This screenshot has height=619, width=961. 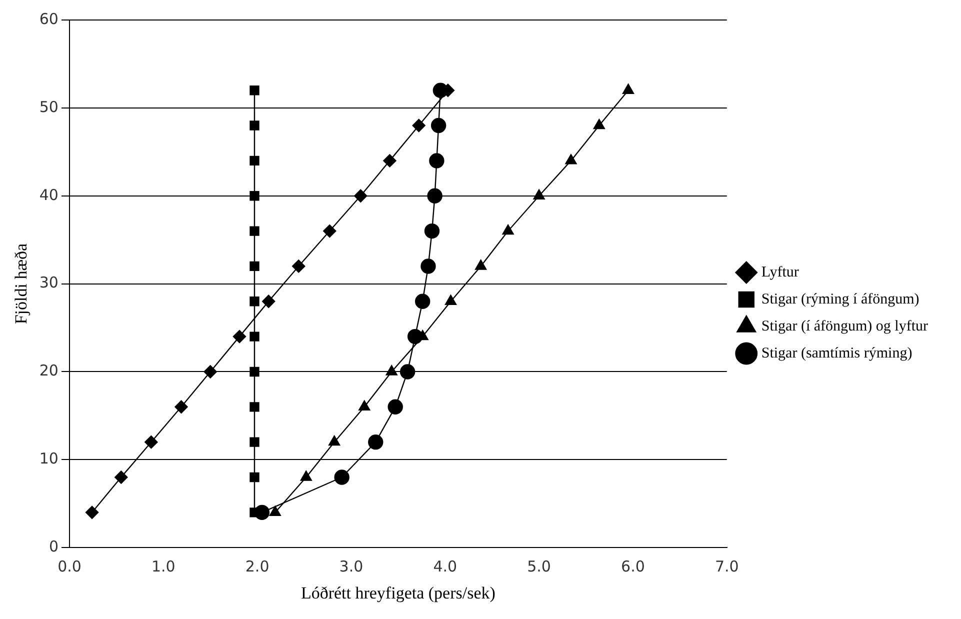 What do you see at coordinates (48, 459) in the screenshot?
I see `y-tick-label: 10` at bounding box center [48, 459].